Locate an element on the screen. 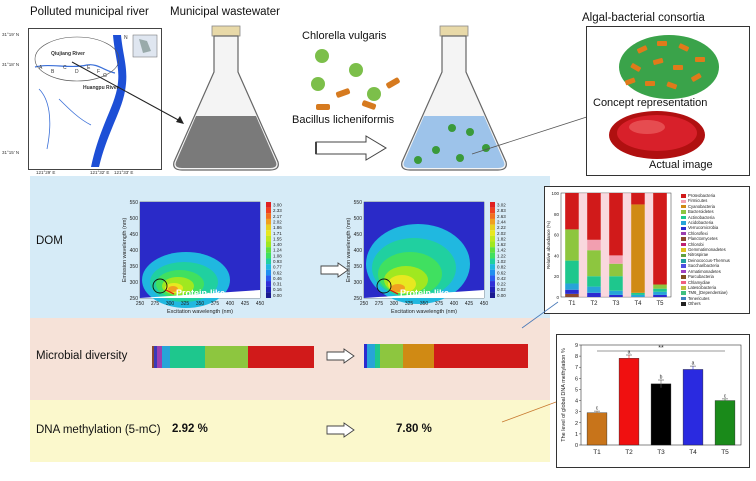 The height and width of the screenshot is (481, 756). legend-item: Deinococcus-Thermus is located at coordinates (705, 260).